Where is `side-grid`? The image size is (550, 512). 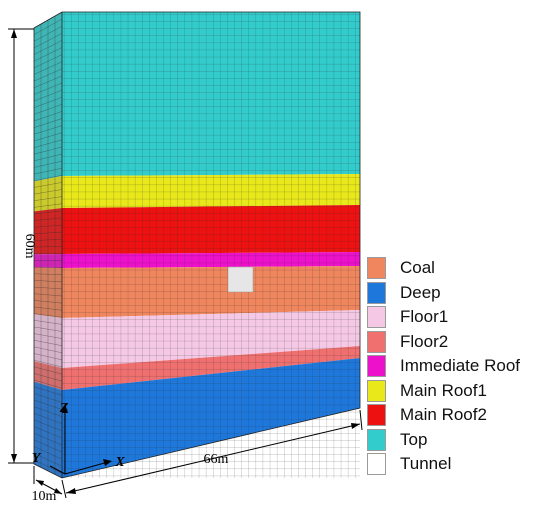
side-grid is located at coordinates (48, 243).